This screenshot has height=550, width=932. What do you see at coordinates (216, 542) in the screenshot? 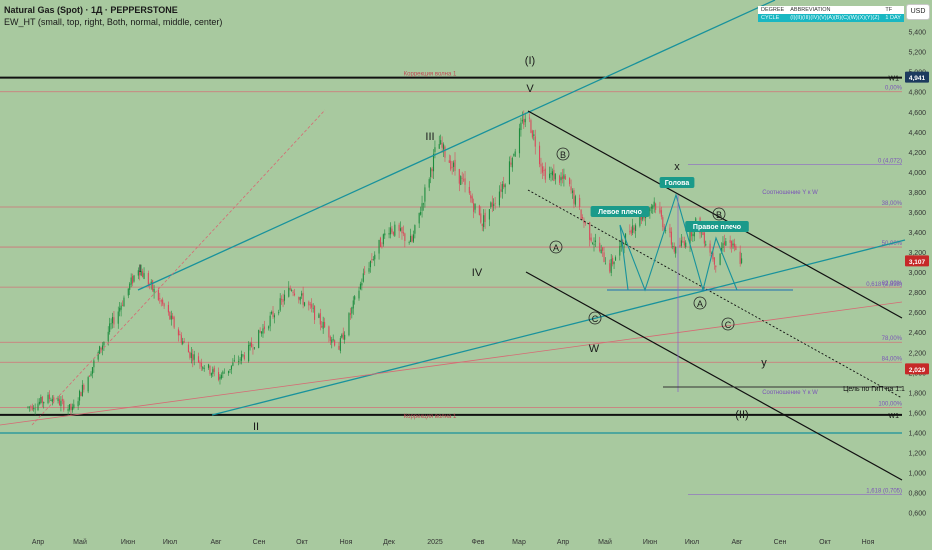
I see `x-tick-label: Авг` at bounding box center [216, 542].